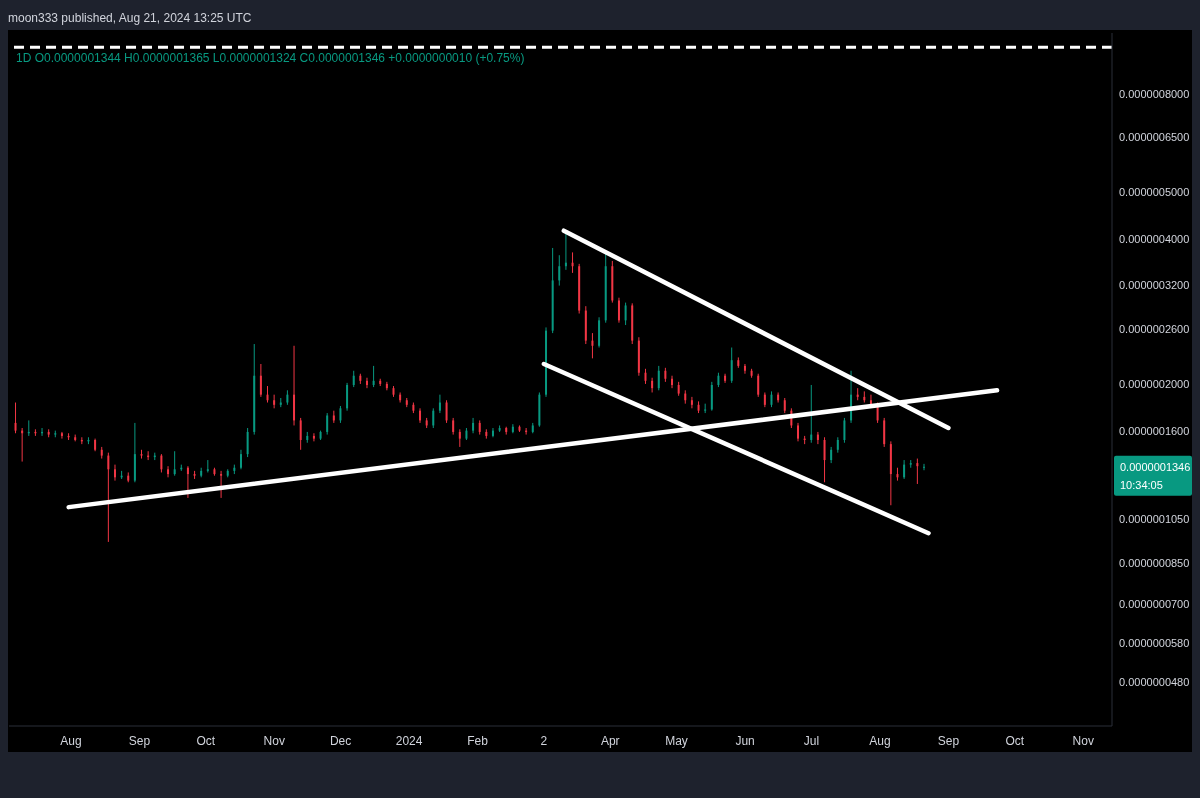  Describe the element at coordinates (610, 740) in the screenshot. I see `x-tick-label: Apr` at that location.